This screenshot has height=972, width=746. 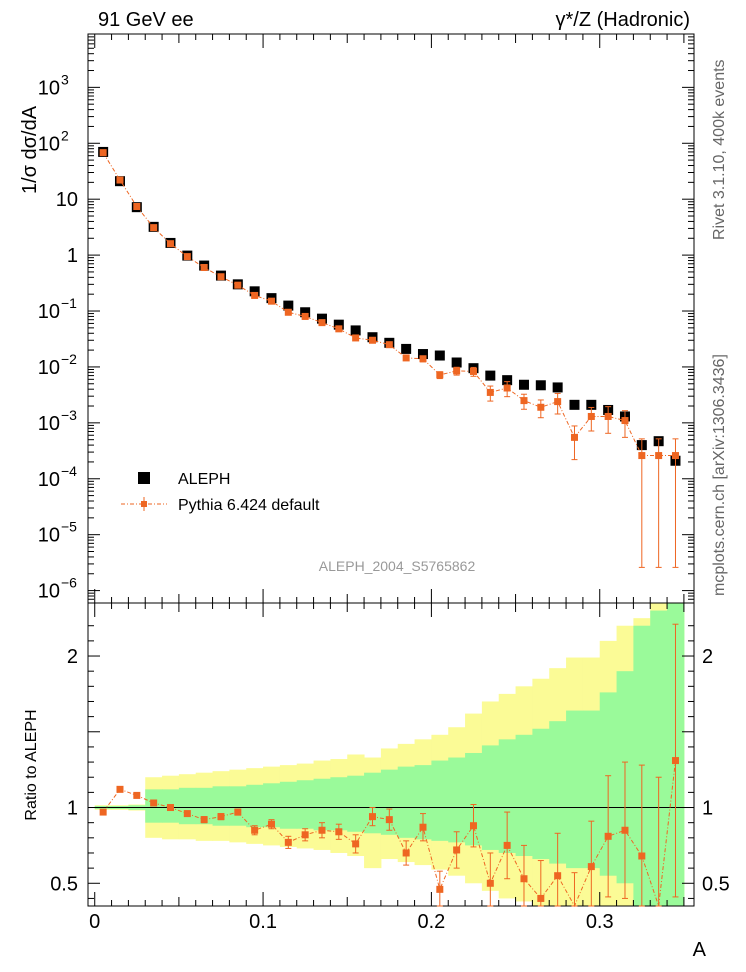 What do you see at coordinates (719, 475) in the screenshot?
I see `mcplots-label: mcplots.cern.ch [arXiv:1306.3436]` at bounding box center [719, 475].